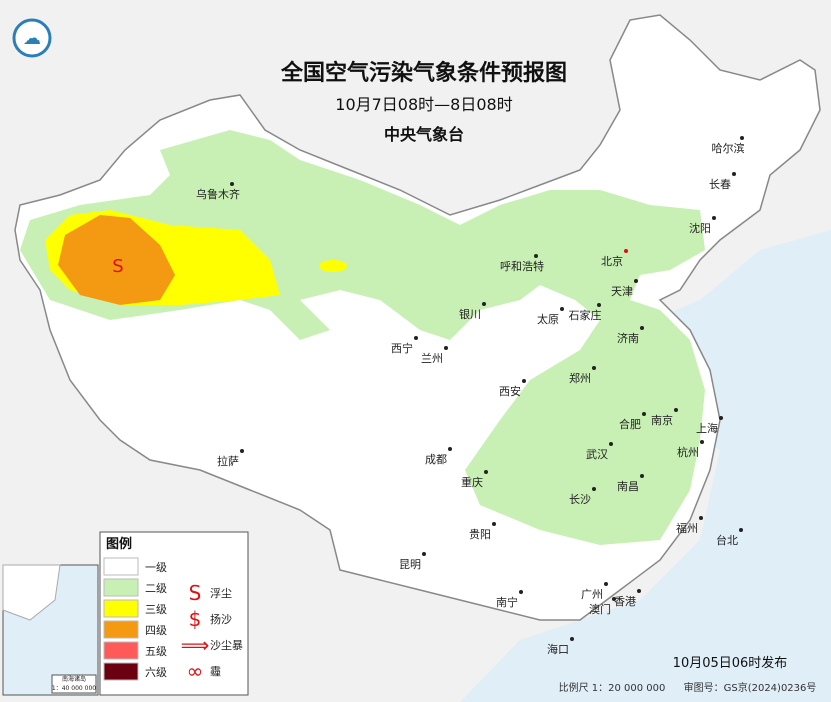  I want to click on city-label: 福州, so click(687, 528).